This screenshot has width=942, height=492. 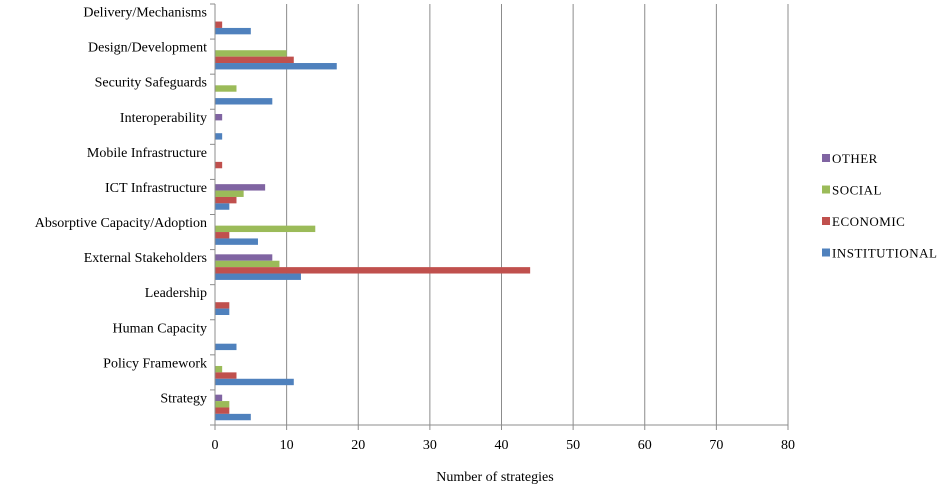 What do you see at coordinates (826, 252) in the screenshot?
I see `legend-swatch-institutional` at bounding box center [826, 252].